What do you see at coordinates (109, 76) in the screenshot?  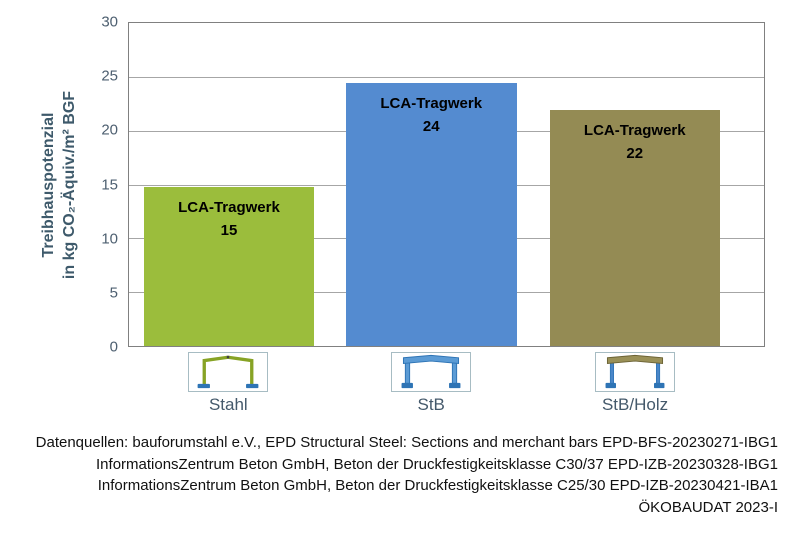 I see `y-axis-tick: 25` at bounding box center [109, 76].